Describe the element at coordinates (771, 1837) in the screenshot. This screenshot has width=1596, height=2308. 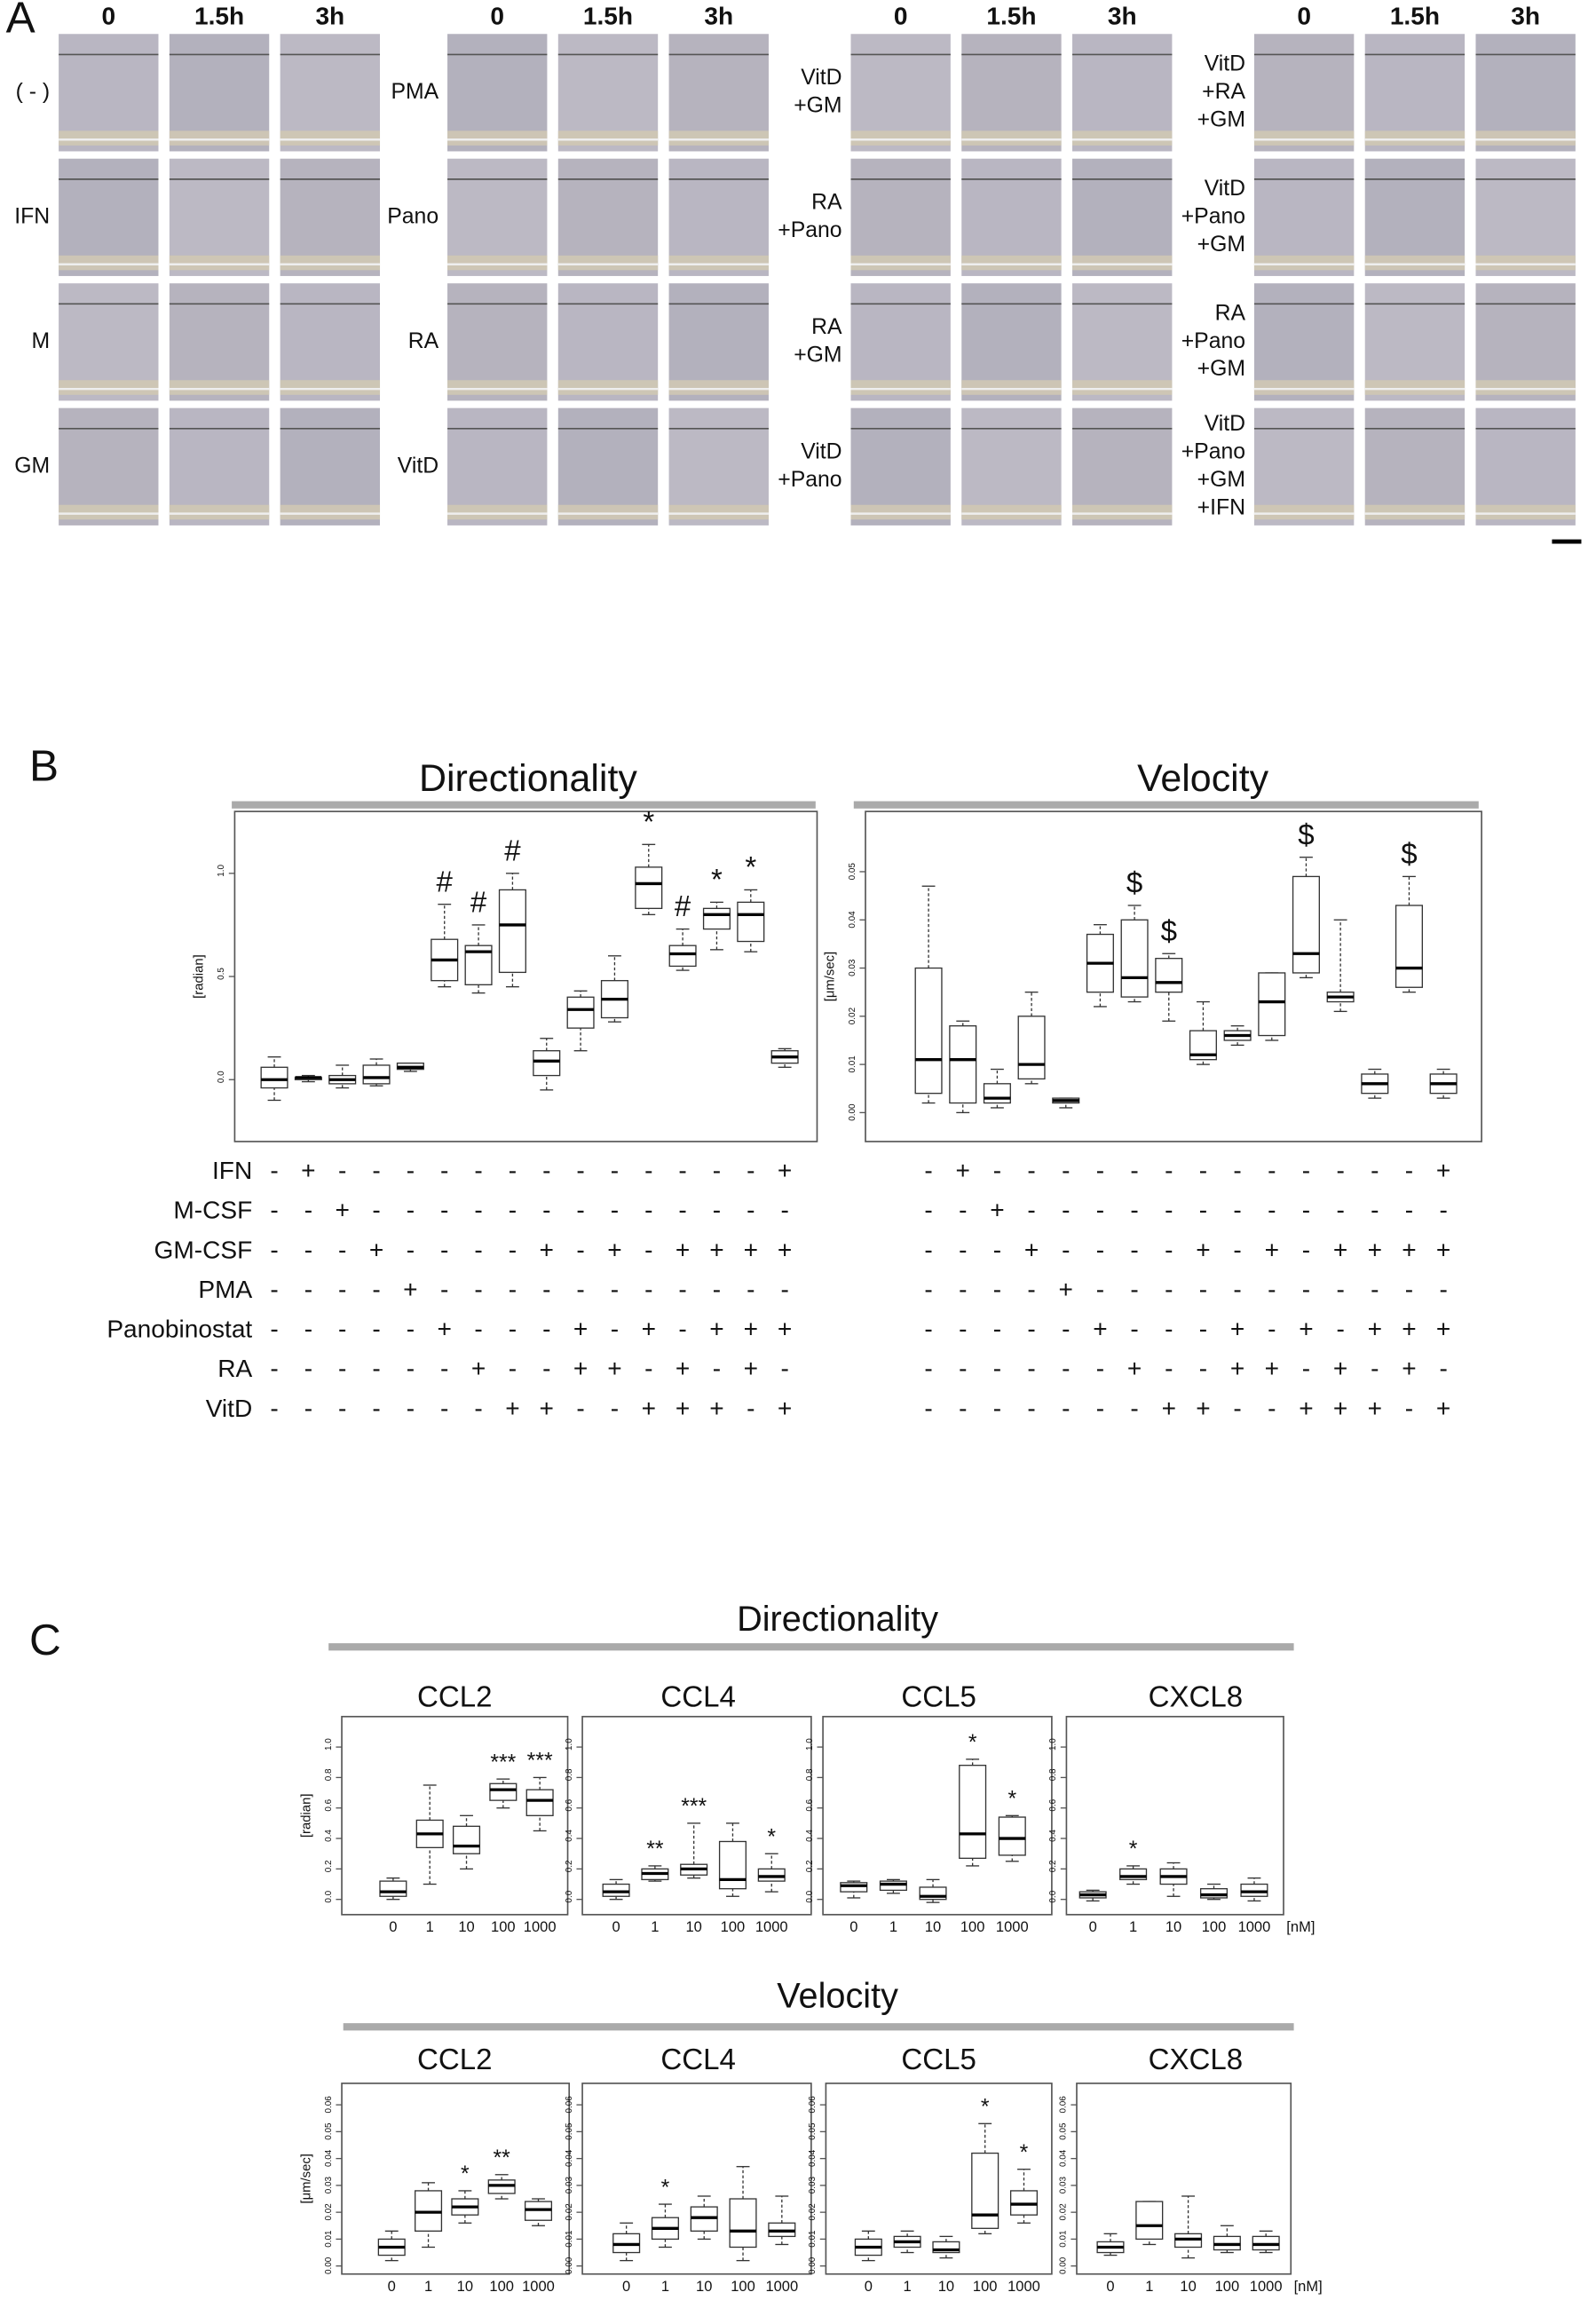
I see `significance-label: *` at that location.